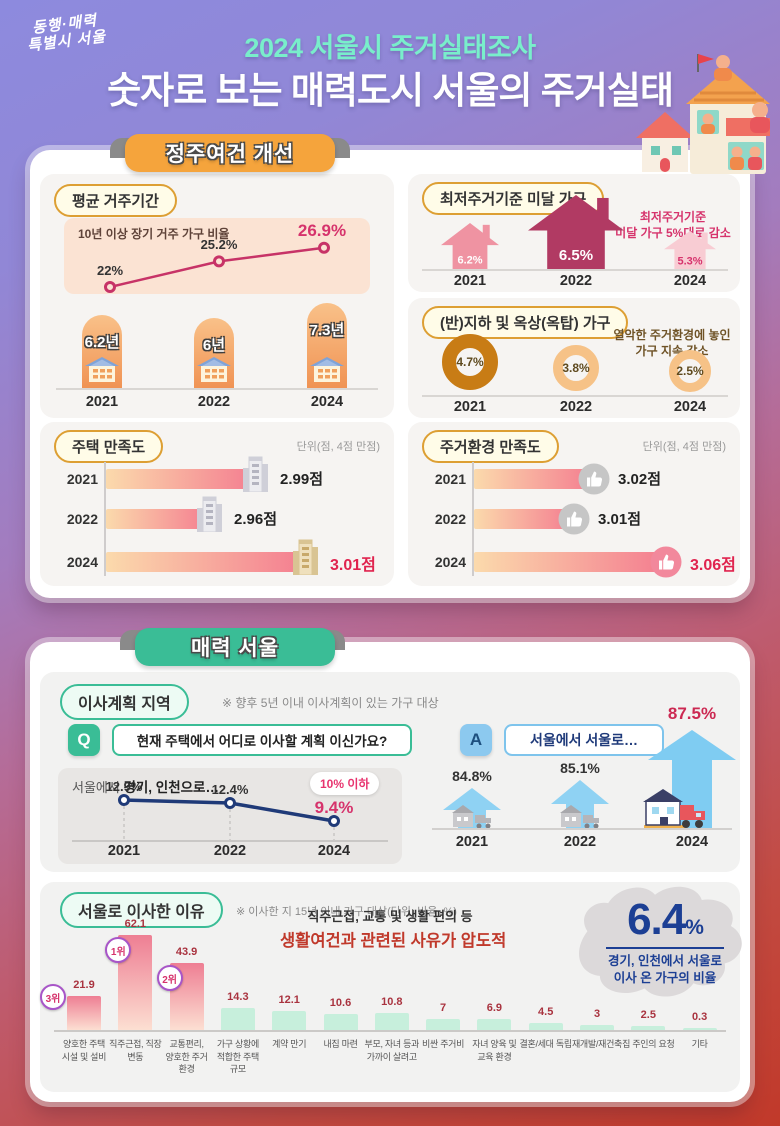 Image resolution: width=780 pixels, height=1126 pixels. I want to click on line-point-label: 22%, so click(110, 270).